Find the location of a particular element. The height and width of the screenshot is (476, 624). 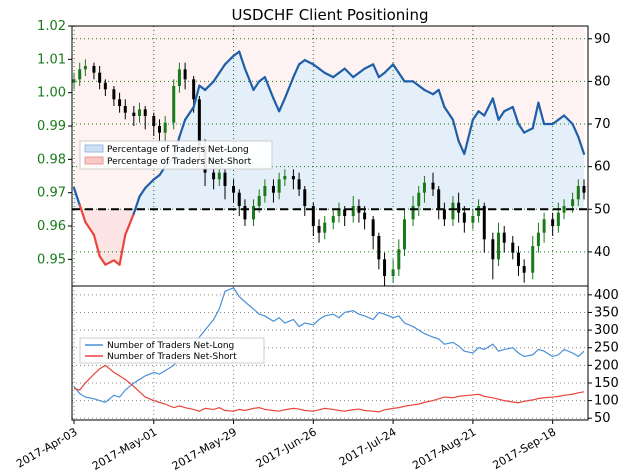

bottom-tick-label-1: 350 is located at coordinates (606, 312).